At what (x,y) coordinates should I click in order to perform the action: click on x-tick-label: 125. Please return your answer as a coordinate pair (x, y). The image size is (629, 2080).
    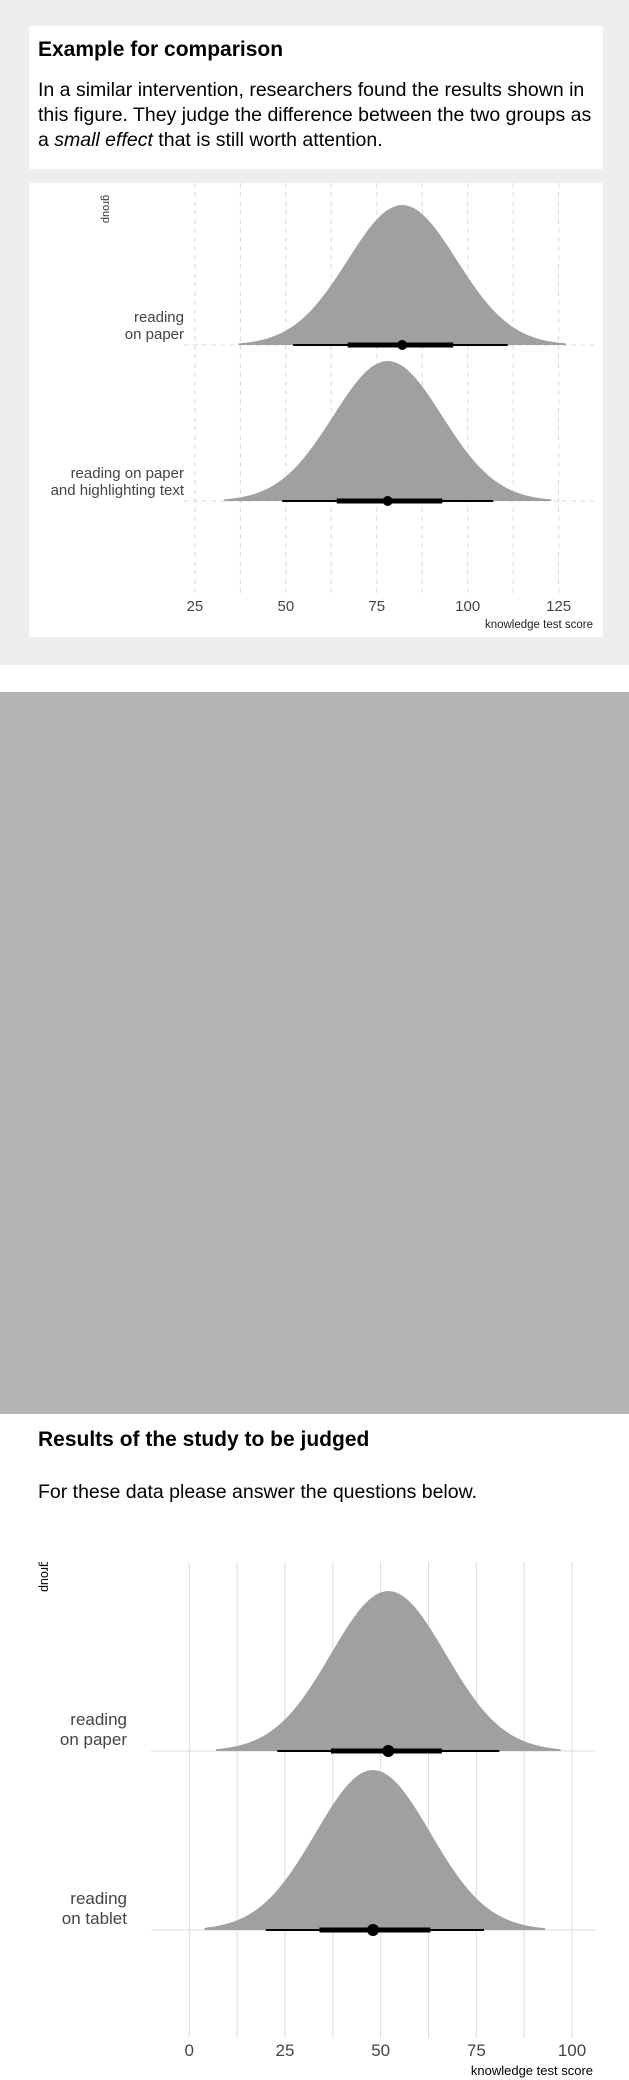
    Looking at the image, I should click on (558, 606).